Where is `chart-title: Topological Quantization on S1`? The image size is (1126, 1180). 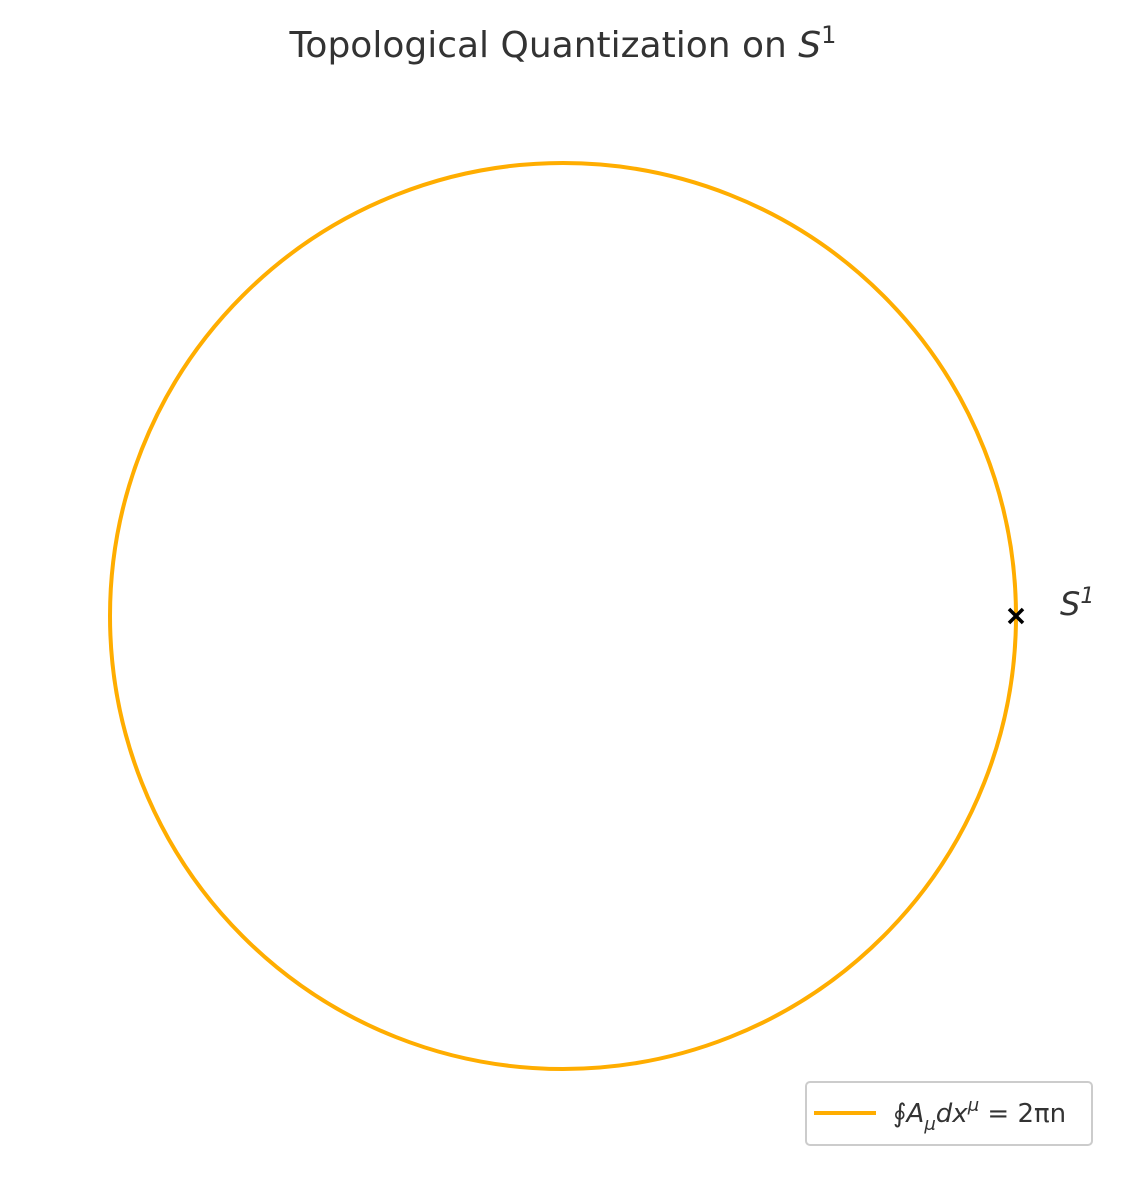
chart-title: Topological Quantization on S1 is located at coordinates (563, 43).